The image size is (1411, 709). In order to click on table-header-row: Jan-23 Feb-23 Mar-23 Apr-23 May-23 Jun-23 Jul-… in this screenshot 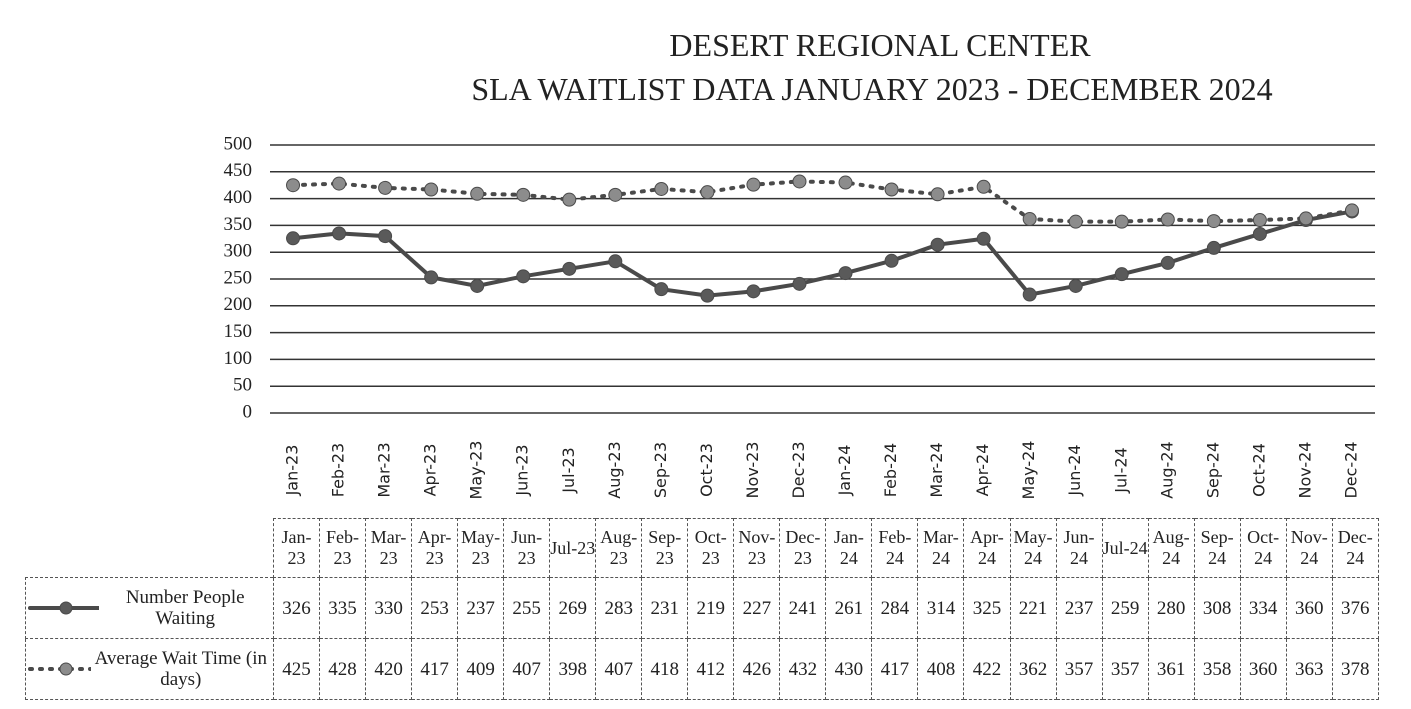, I will do `click(702, 548)`.